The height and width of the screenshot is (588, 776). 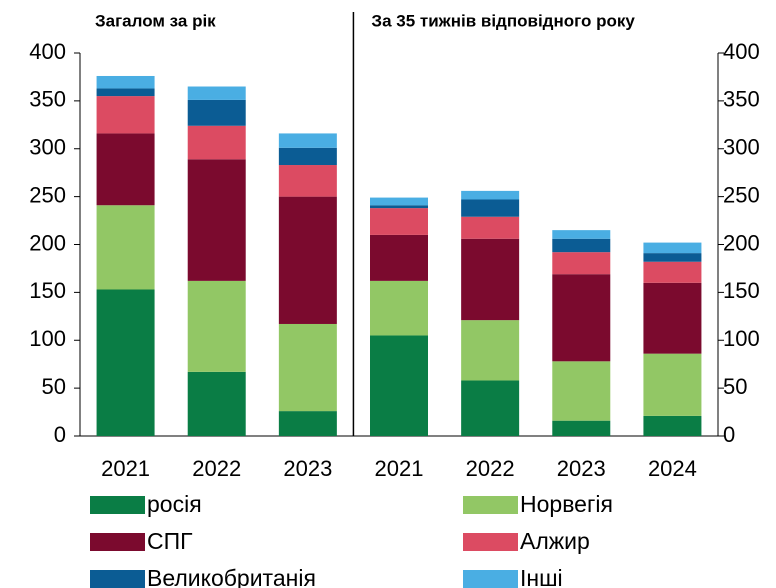 I want to click on legend-label: Інші, so click(x=541, y=576).